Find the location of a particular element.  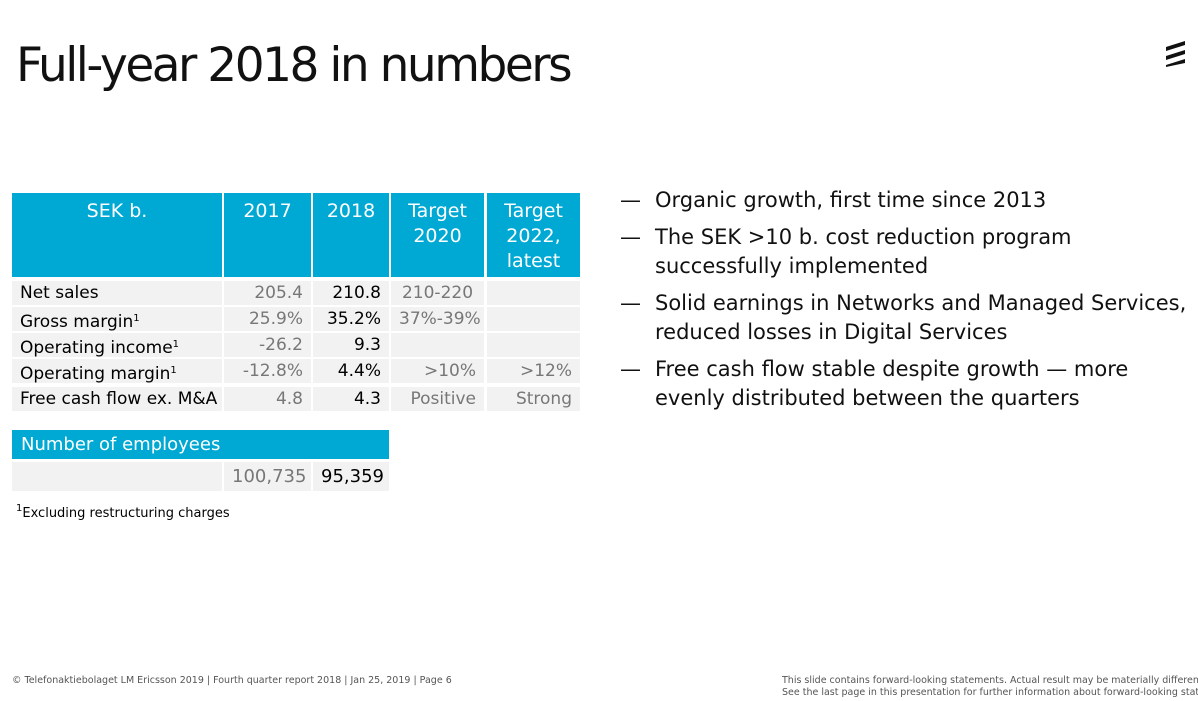

table-row-label: Gross margin1 is located at coordinates (117, 319).